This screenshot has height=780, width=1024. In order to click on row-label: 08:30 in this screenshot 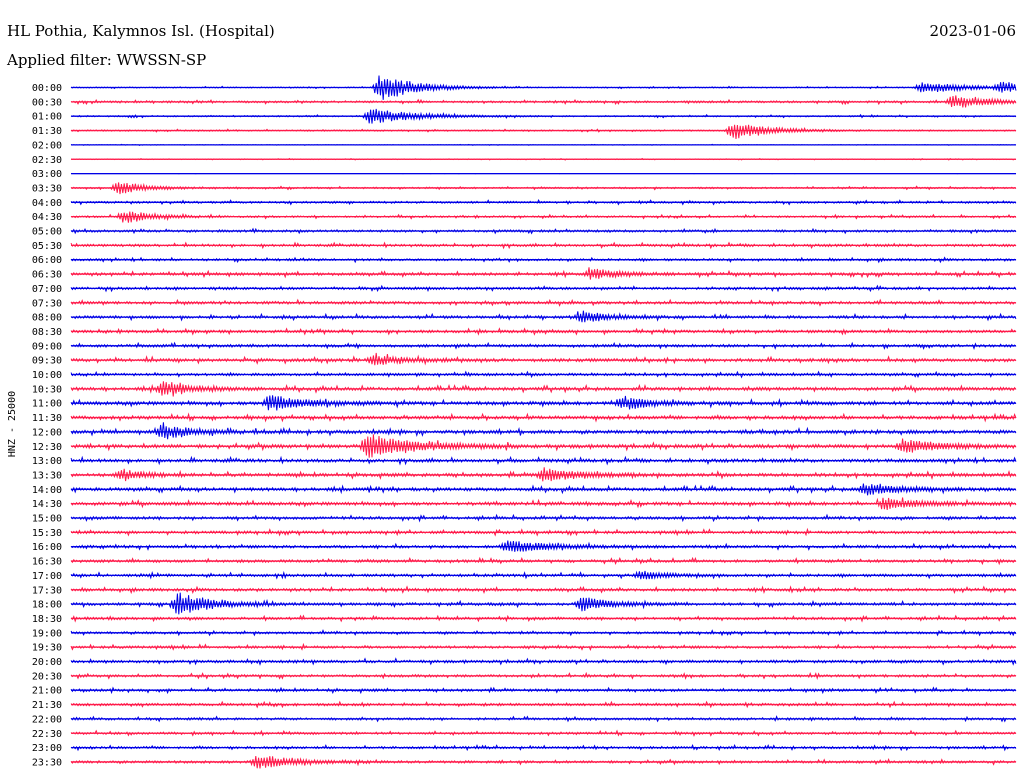, I will do `click(47, 332)`.